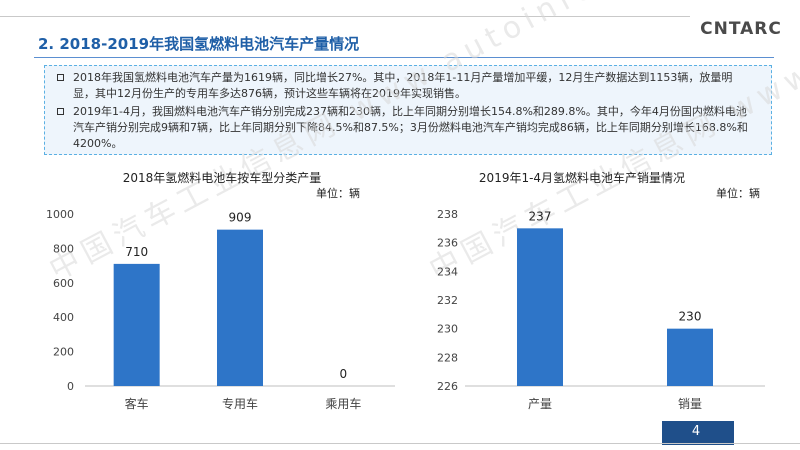  I want to click on page-number: 4, so click(696, 431).